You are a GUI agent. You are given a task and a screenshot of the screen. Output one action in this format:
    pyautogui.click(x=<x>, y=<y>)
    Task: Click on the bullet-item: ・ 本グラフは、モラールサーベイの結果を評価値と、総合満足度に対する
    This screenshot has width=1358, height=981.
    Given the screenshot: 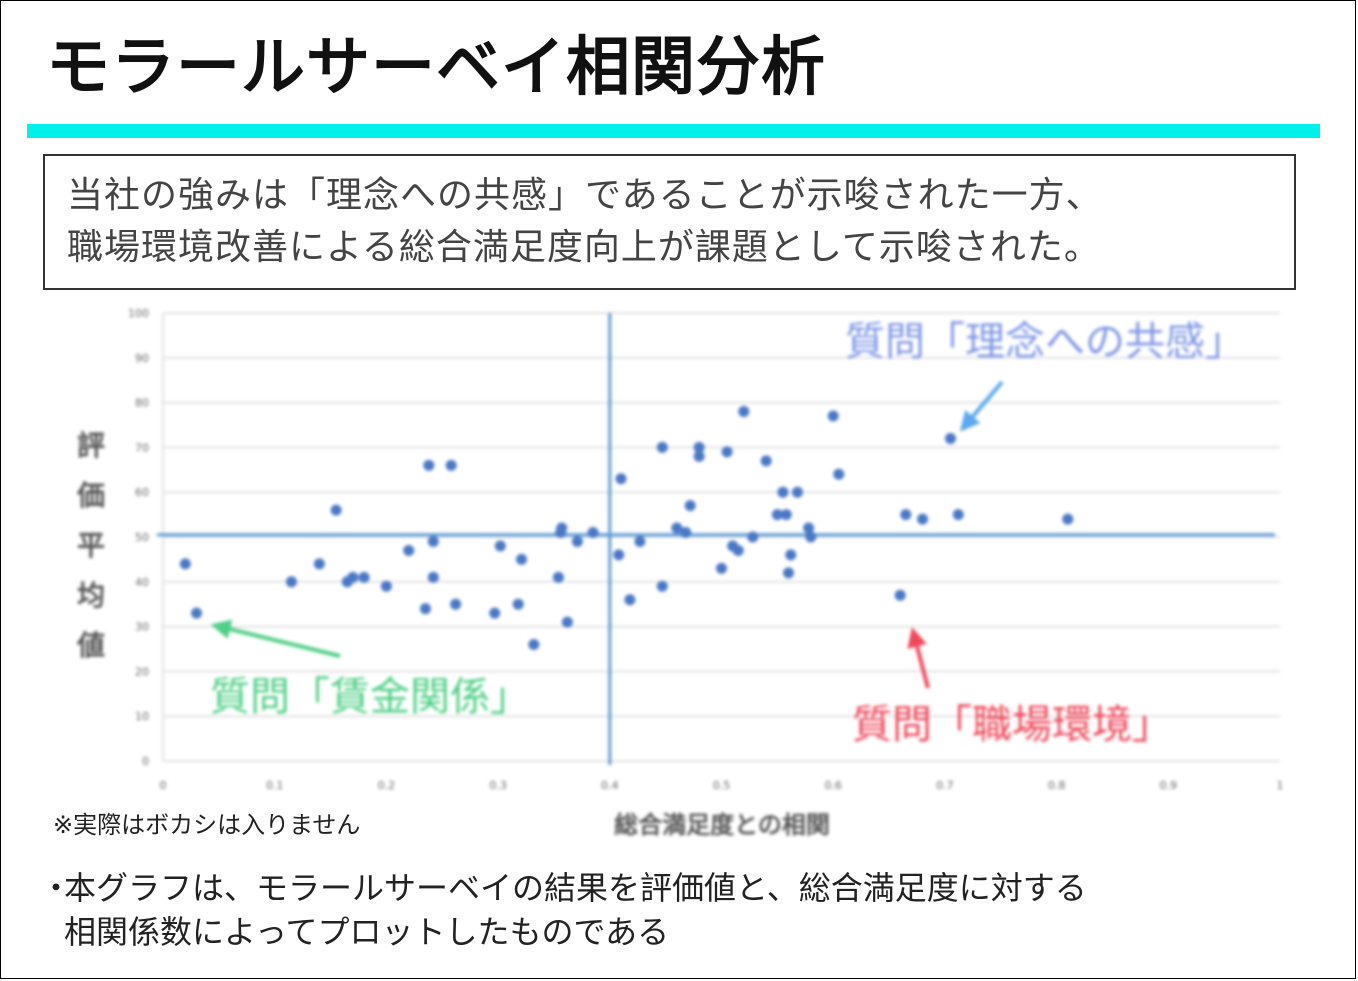 What is the action you would take?
    pyautogui.click(x=563, y=888)
    